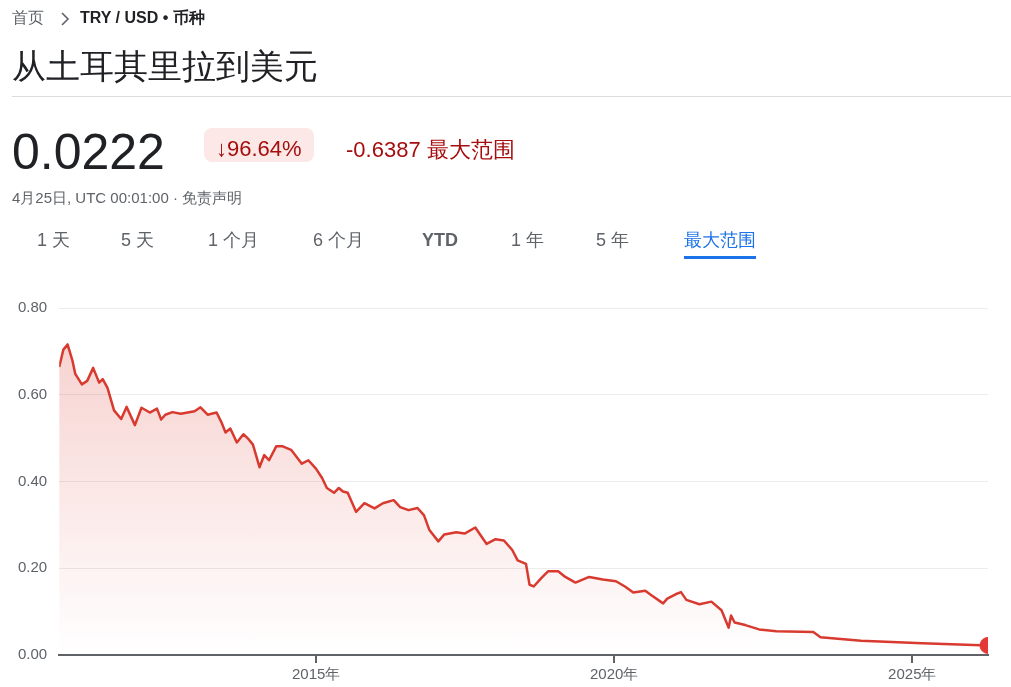  I want to click on text: TRY / USD • 币种, so click(142, 18).